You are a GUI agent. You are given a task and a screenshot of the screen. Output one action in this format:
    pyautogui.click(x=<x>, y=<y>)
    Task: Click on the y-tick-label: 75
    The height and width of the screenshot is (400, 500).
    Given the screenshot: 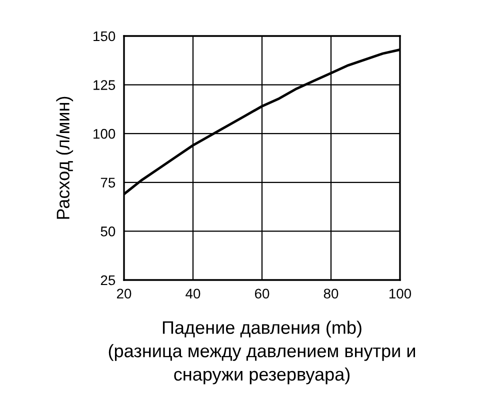 What is the action you would take?
    pyautogui.click(x=108, y=183)
    